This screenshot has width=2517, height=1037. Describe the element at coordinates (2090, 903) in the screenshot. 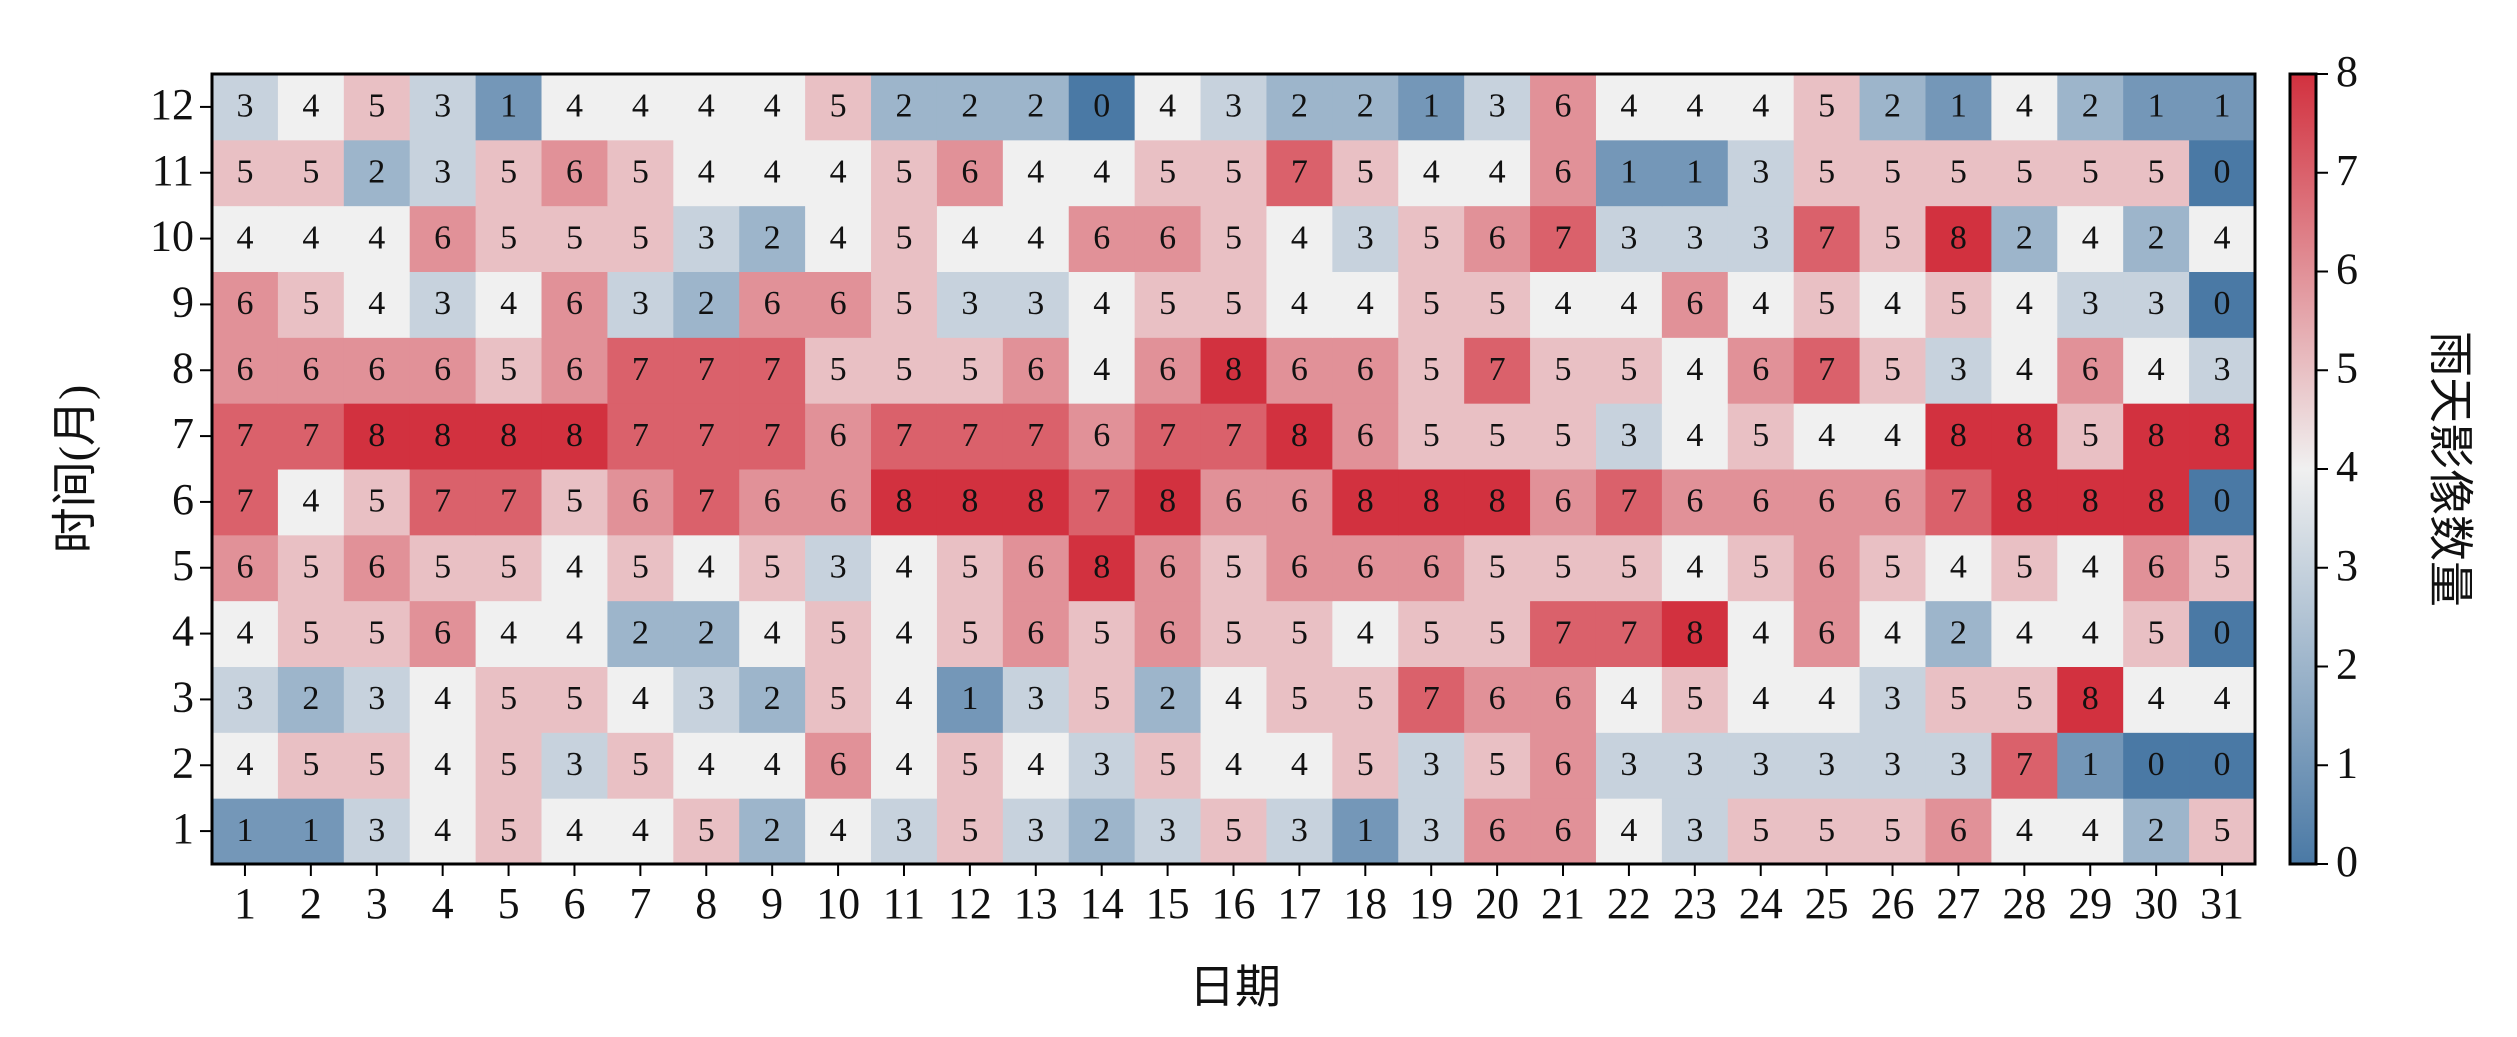

I see `x-tick-label: 29` at that location.